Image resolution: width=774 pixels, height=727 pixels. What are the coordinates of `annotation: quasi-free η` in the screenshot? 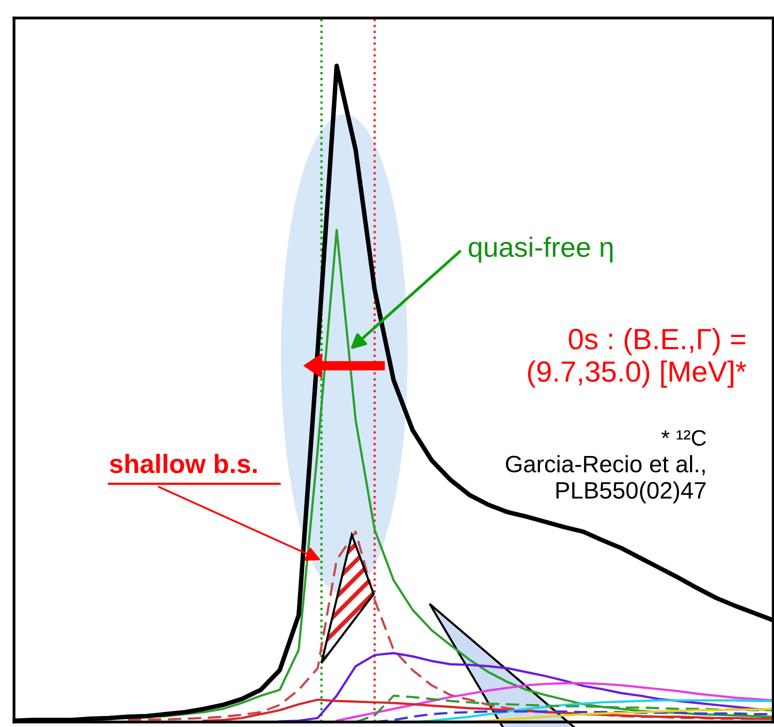 It's located at (540, 249).